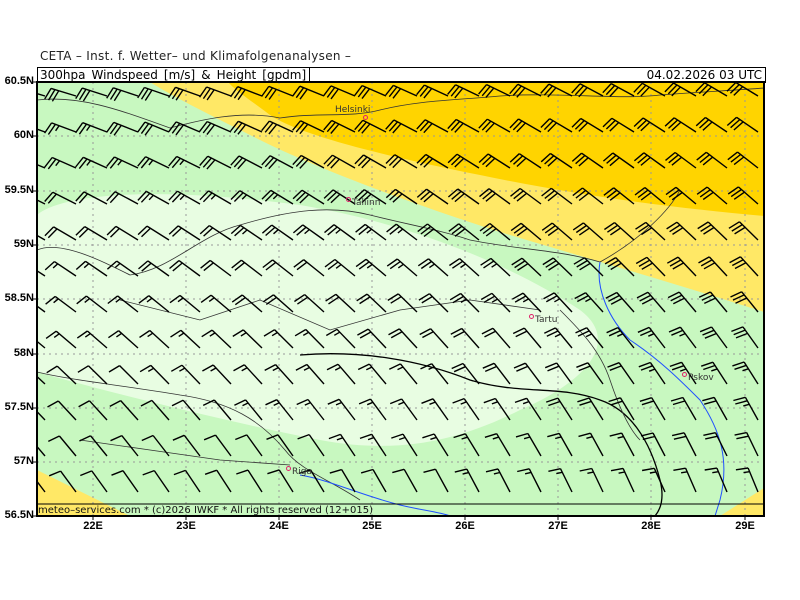  What do you see at coordinates (19, 190) in the screenshot?
I see `lat-label: 59.5N` at bounding box center [19, 190].